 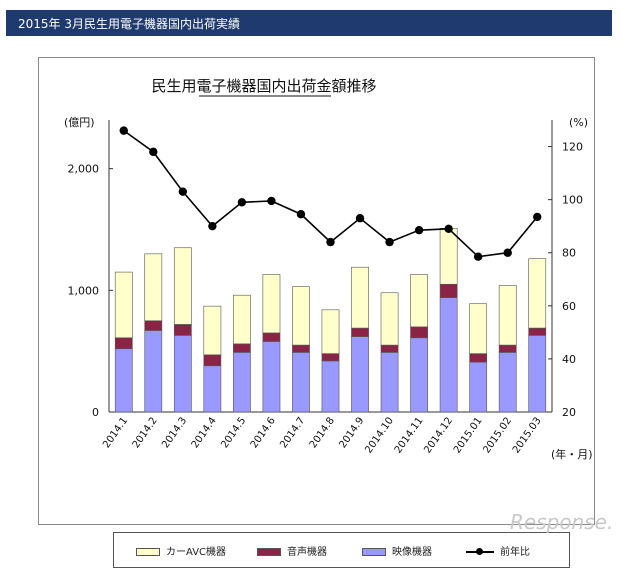 What do you see at coordinates (174, 432) in the screenshot?
I see `x-tick-label: 2014.3` at bounding box center [174, 432].